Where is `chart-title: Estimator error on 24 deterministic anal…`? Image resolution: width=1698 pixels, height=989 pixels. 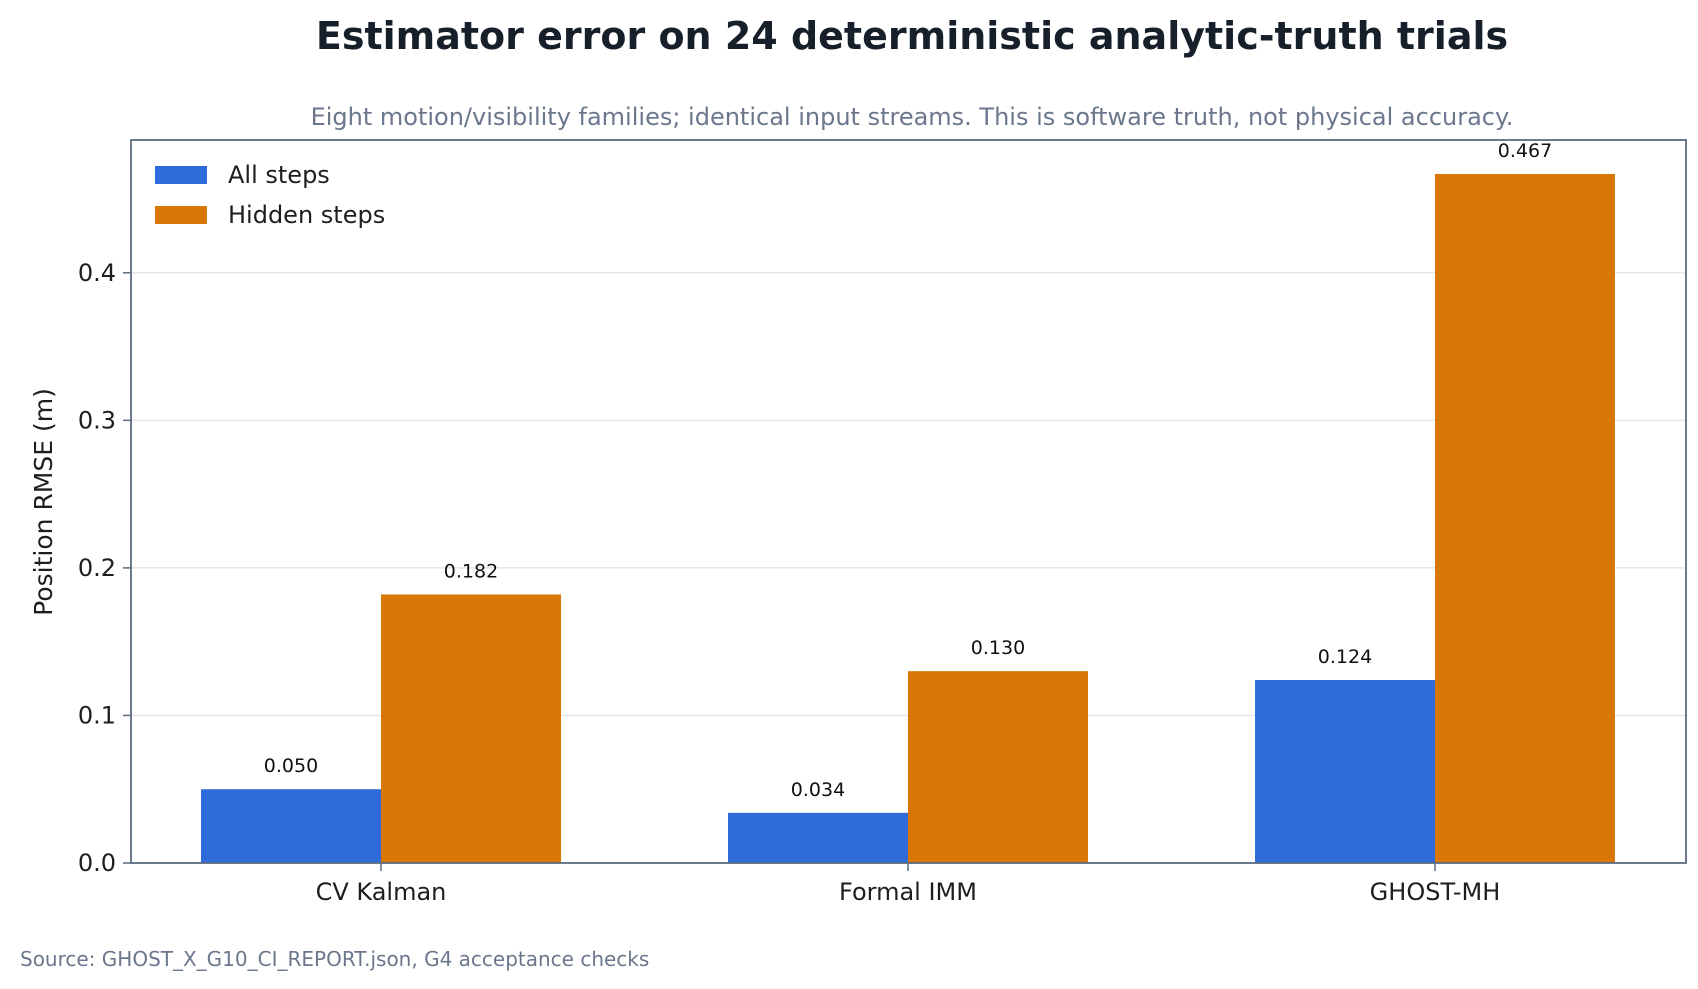
chart-title: Estimator error on 24 deterministic anal… is located at coordinates (912, 36).